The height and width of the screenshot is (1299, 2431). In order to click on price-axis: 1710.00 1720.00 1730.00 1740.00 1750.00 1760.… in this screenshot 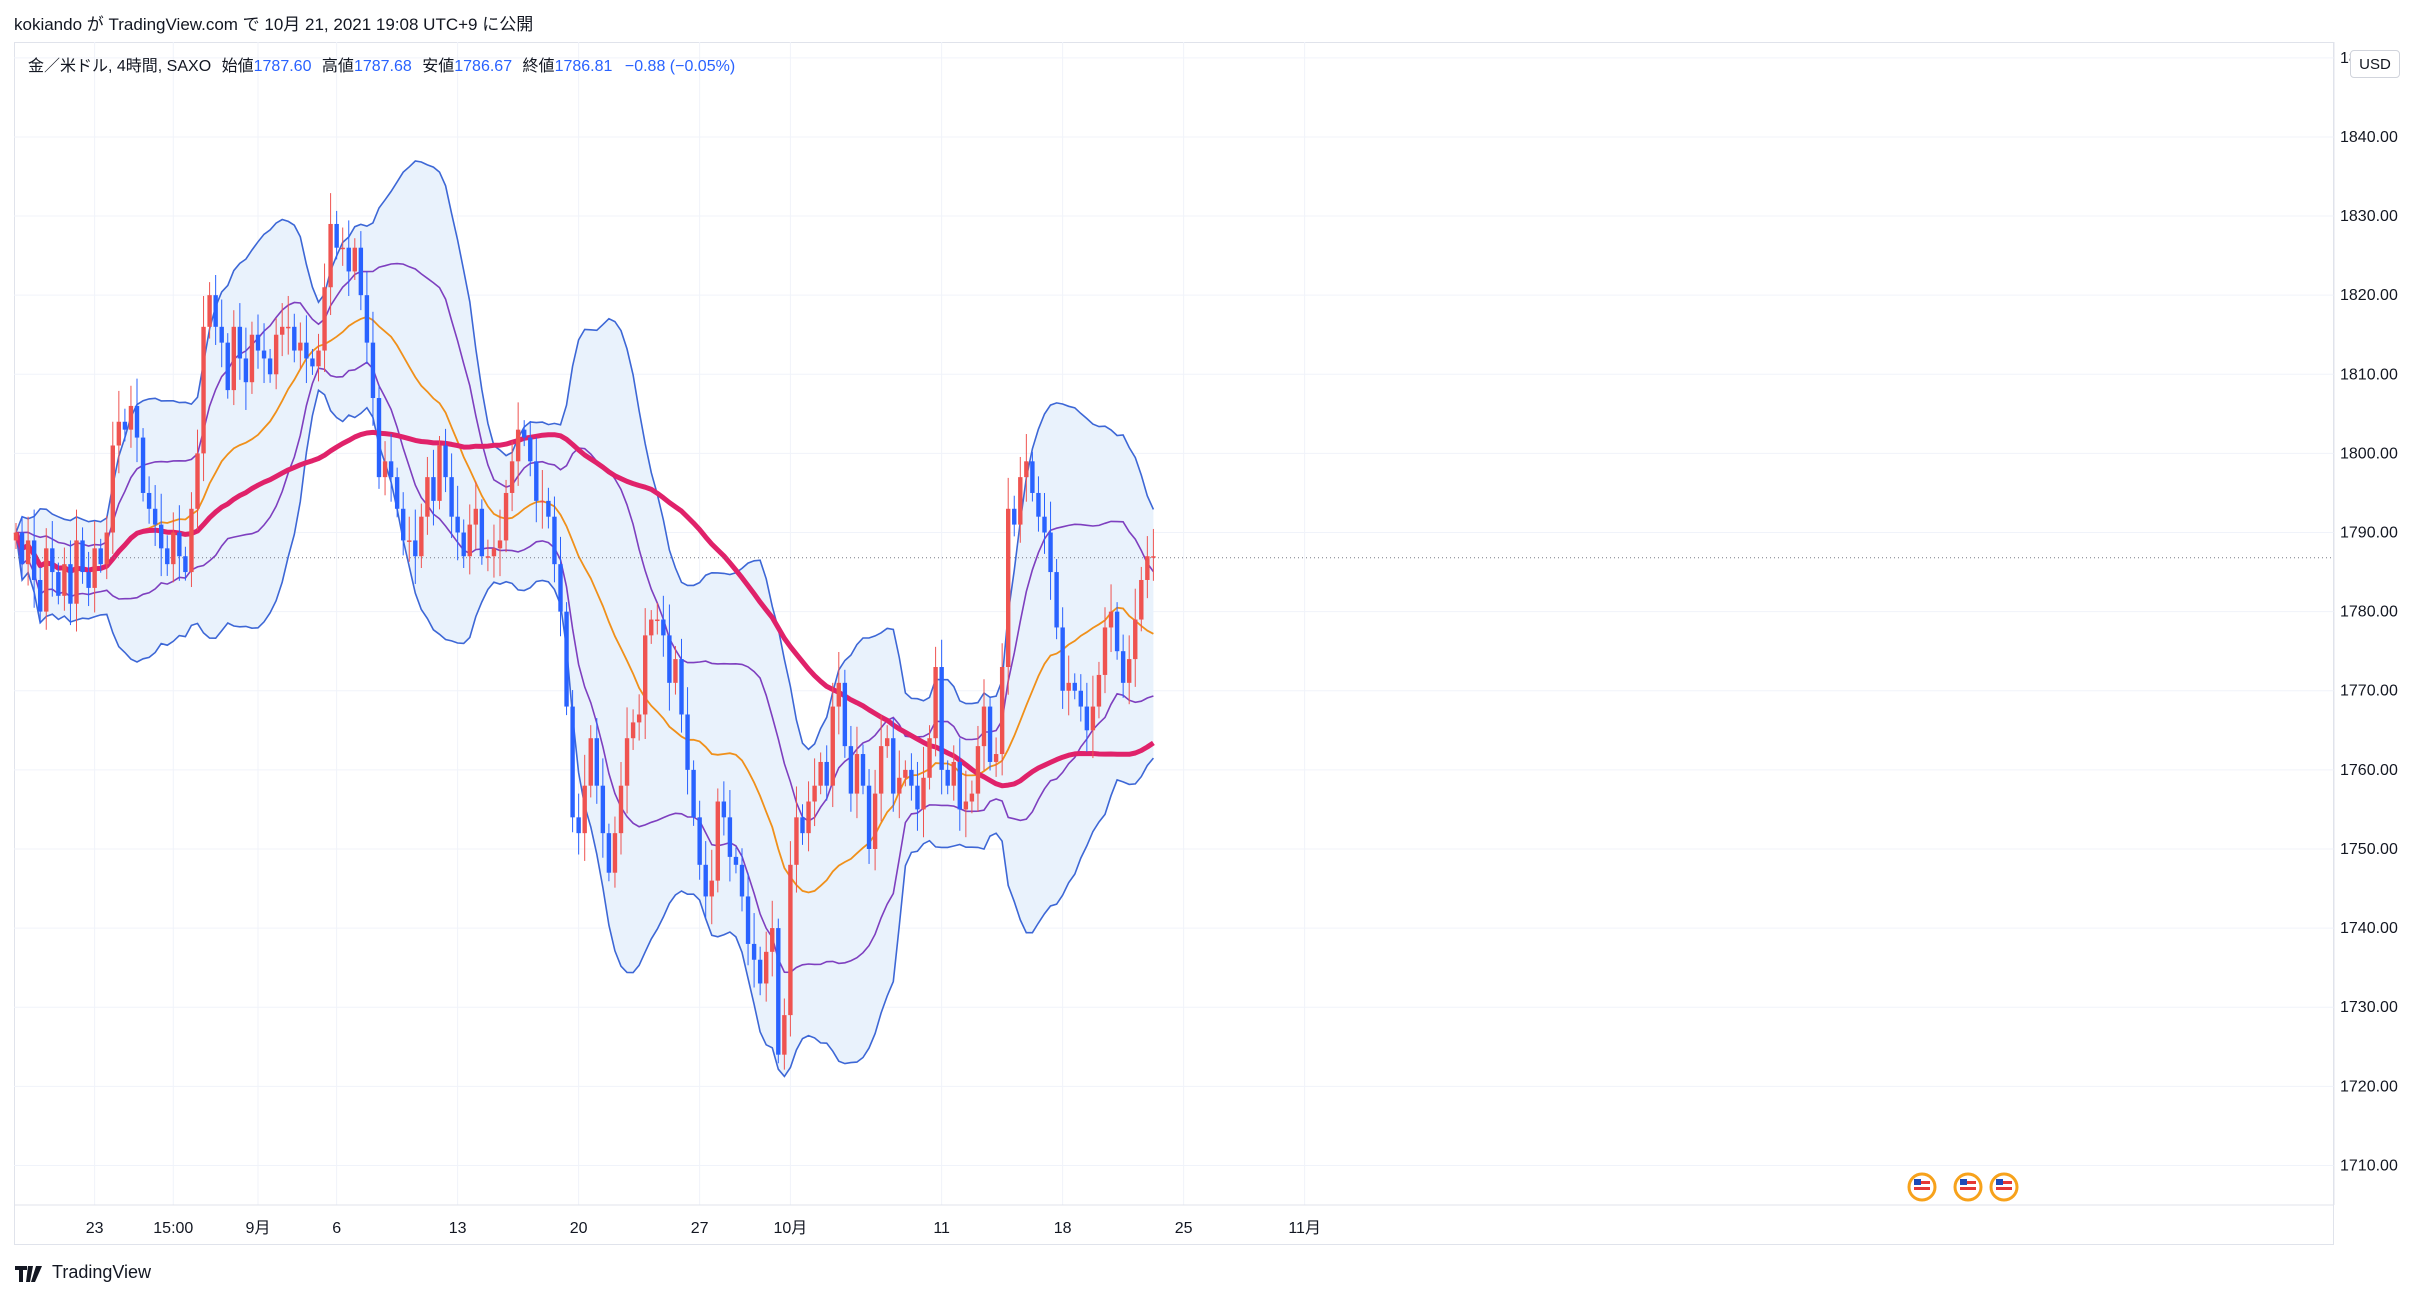, I will do `click(2365, 623)`.